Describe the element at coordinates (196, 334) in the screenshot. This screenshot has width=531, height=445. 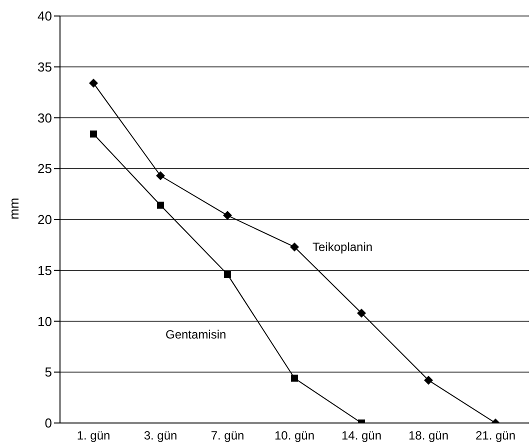
I see `text: Gentamisin` at that location.